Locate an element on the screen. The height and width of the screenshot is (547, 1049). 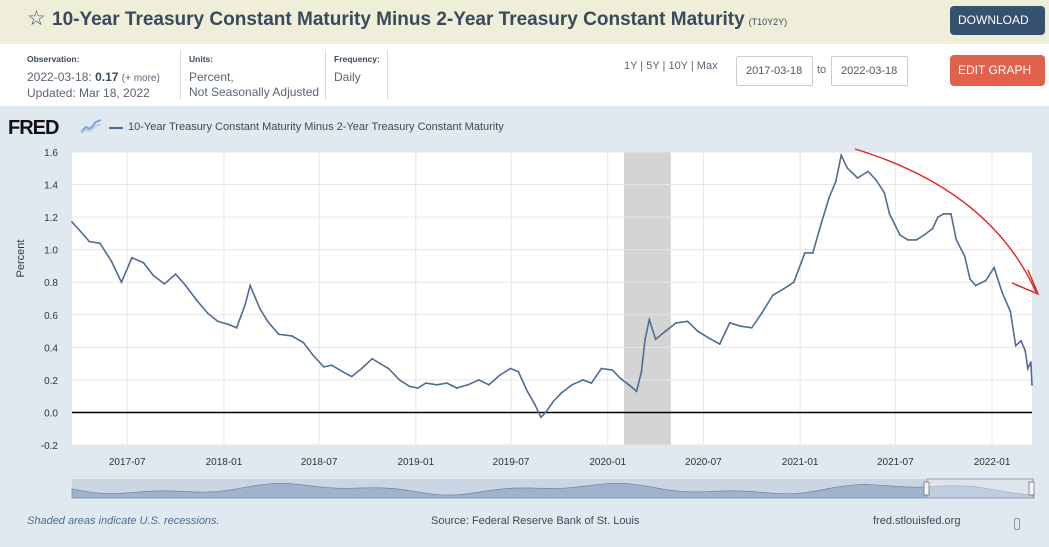
legend-swatch is located at coordinates (116, 128).